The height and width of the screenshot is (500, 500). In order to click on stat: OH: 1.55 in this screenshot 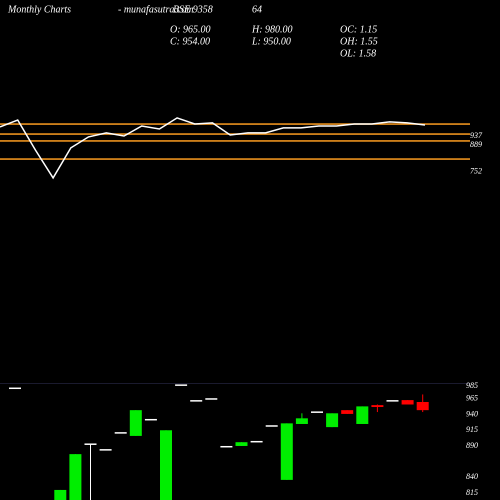, I will do `click(359, 41)`.